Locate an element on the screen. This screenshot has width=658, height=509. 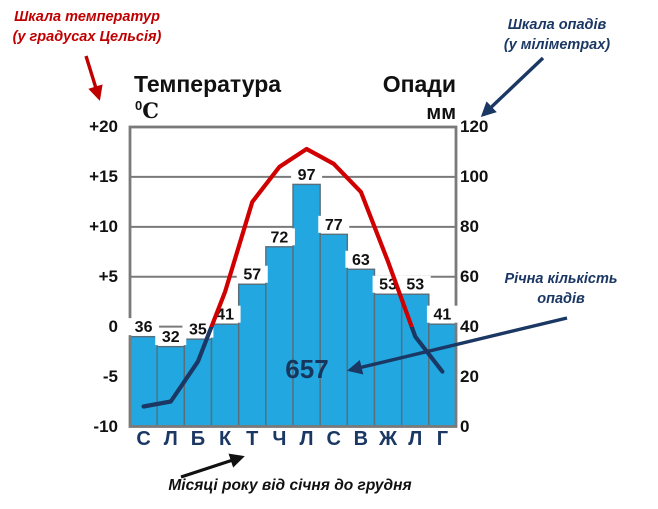
temp-scale-arrow is located at coordinates (93, 78).